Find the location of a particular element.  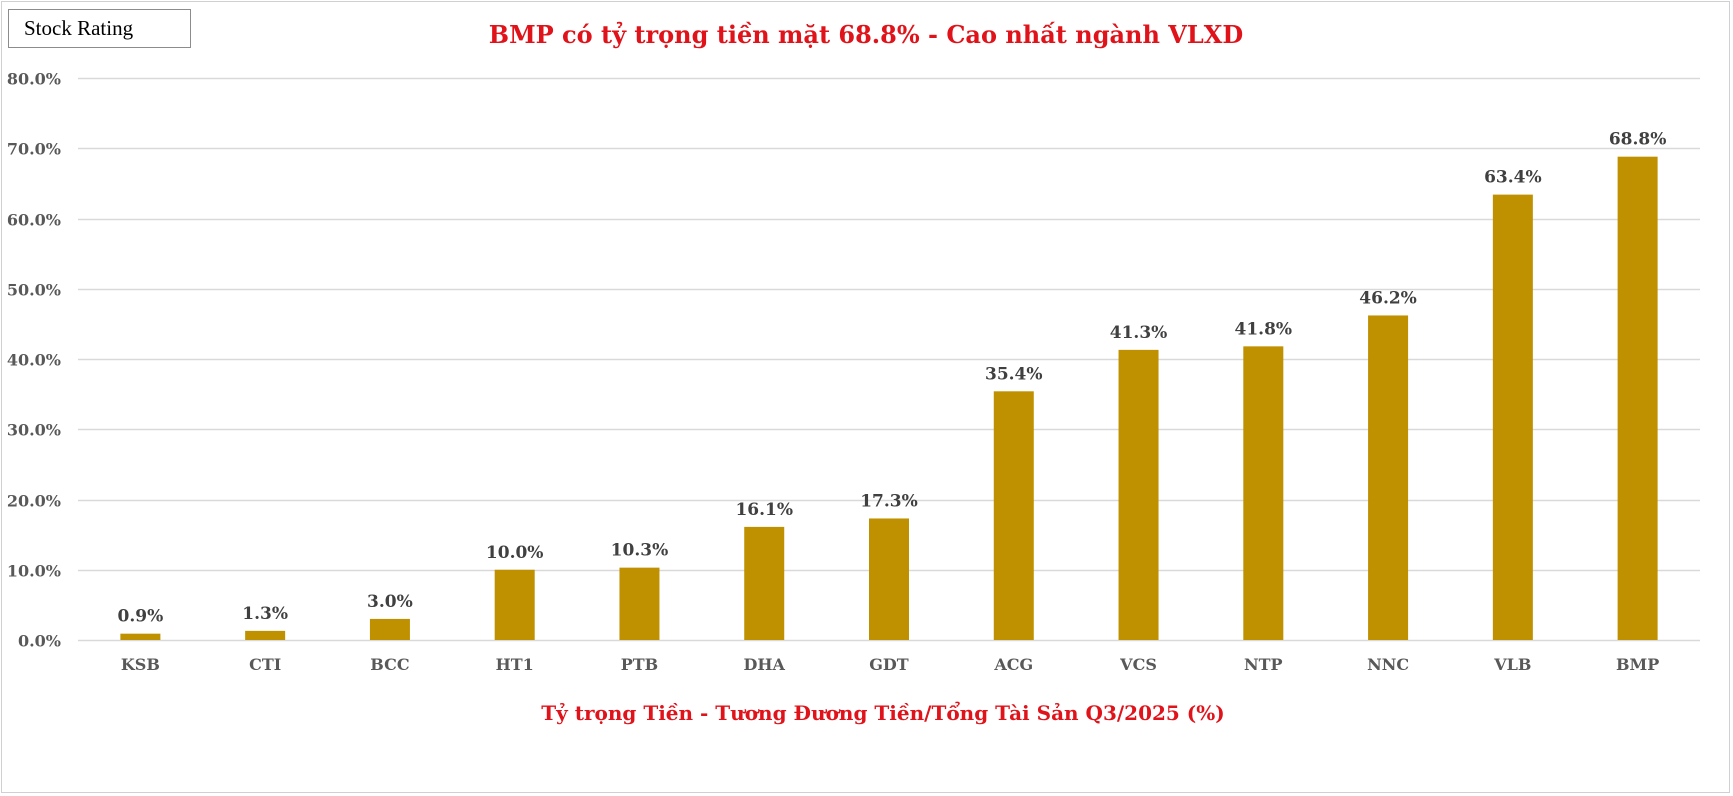

data-label-cti: 1.3% is located at coordinates (265, 614).